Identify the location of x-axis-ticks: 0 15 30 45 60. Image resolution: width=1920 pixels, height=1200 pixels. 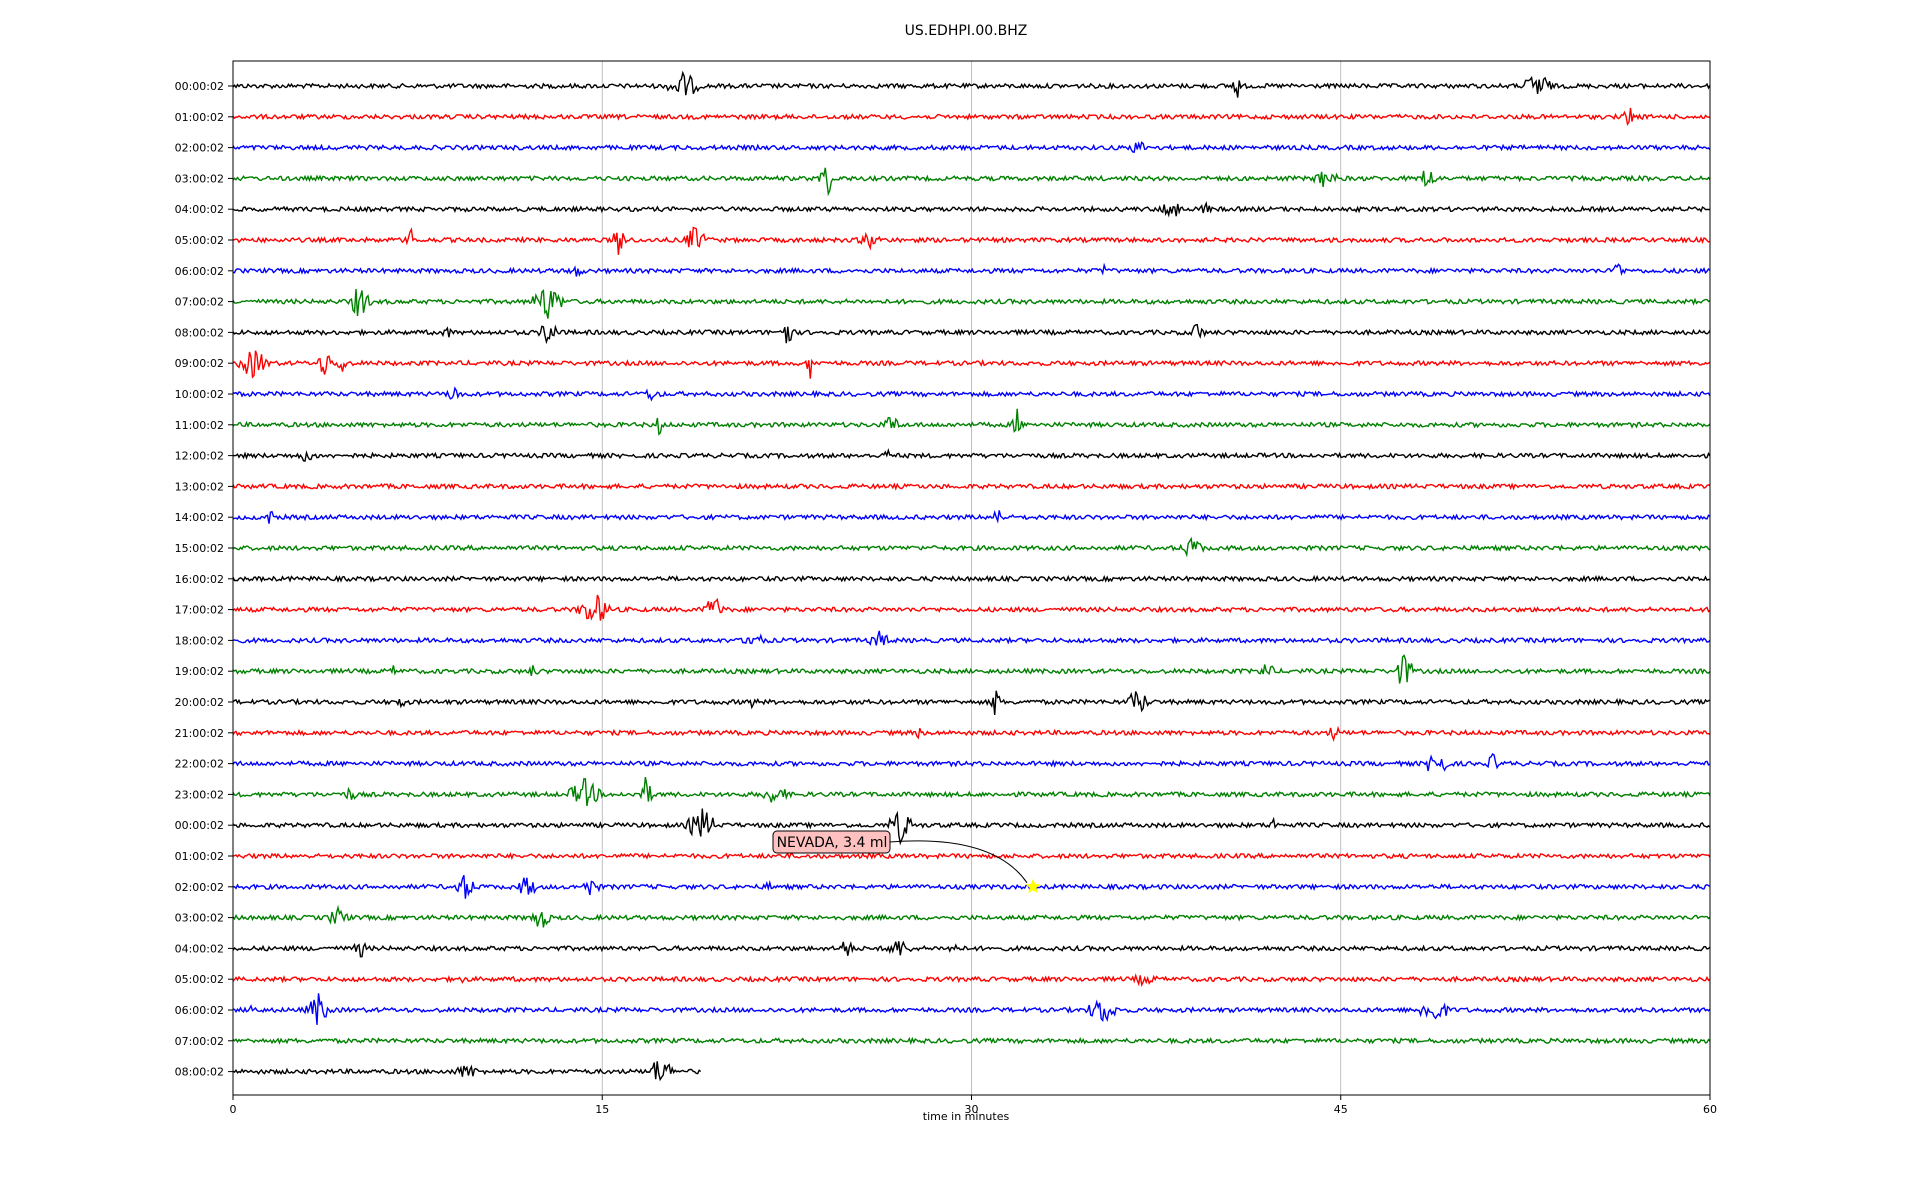
(973, 1105).